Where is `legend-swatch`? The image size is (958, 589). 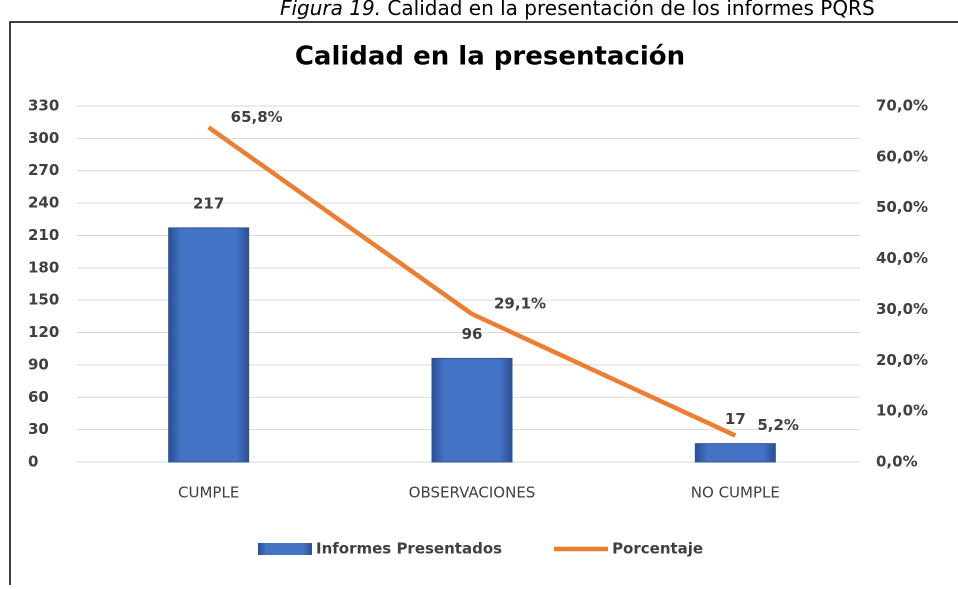 legend-swatch is located at coordinates (285, 549).